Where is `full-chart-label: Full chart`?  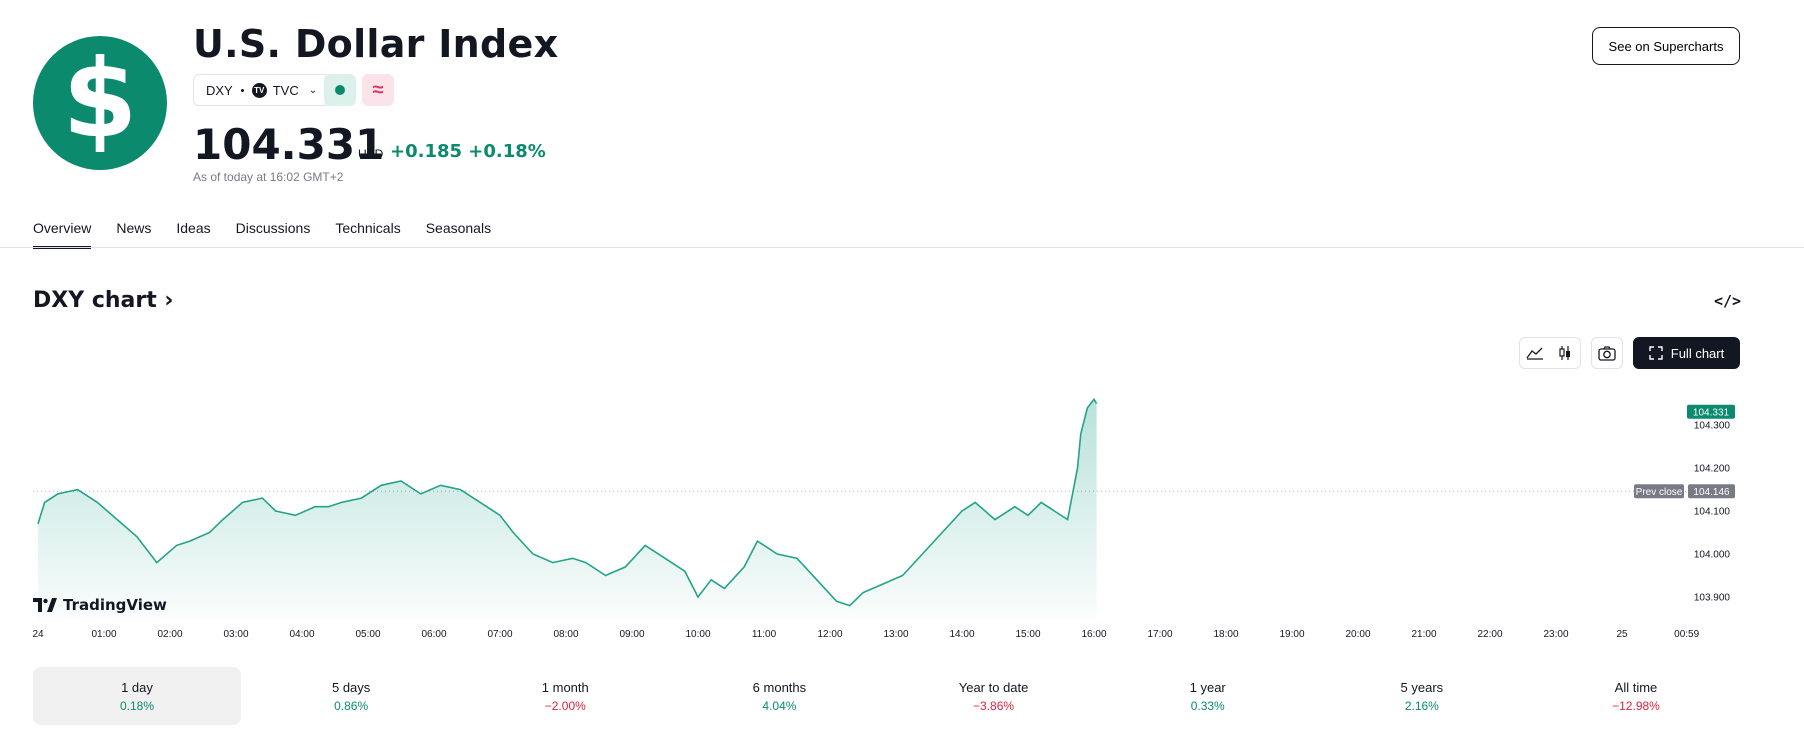
full-chart-label: Full chart is located at coordinates (1697, 353).